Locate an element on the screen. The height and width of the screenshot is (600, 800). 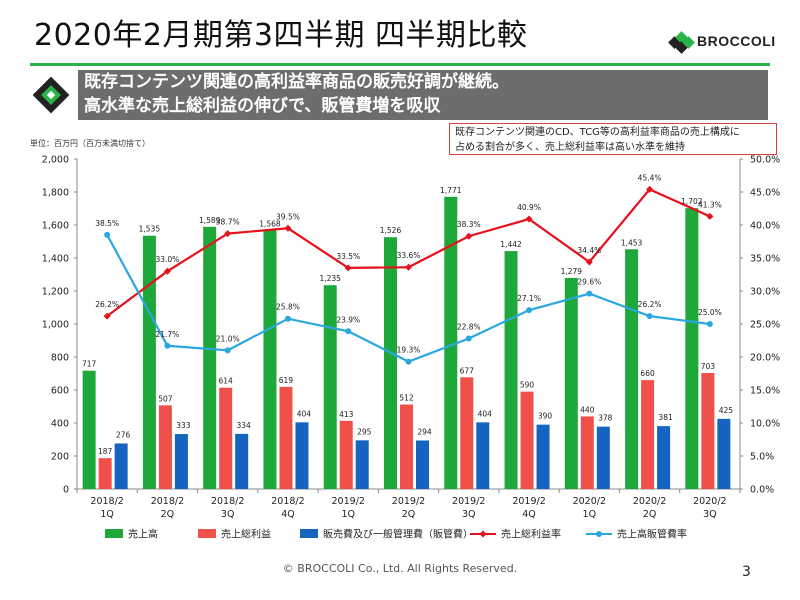
left-tick-label: 1,000 is located at coordinates (55, 325).